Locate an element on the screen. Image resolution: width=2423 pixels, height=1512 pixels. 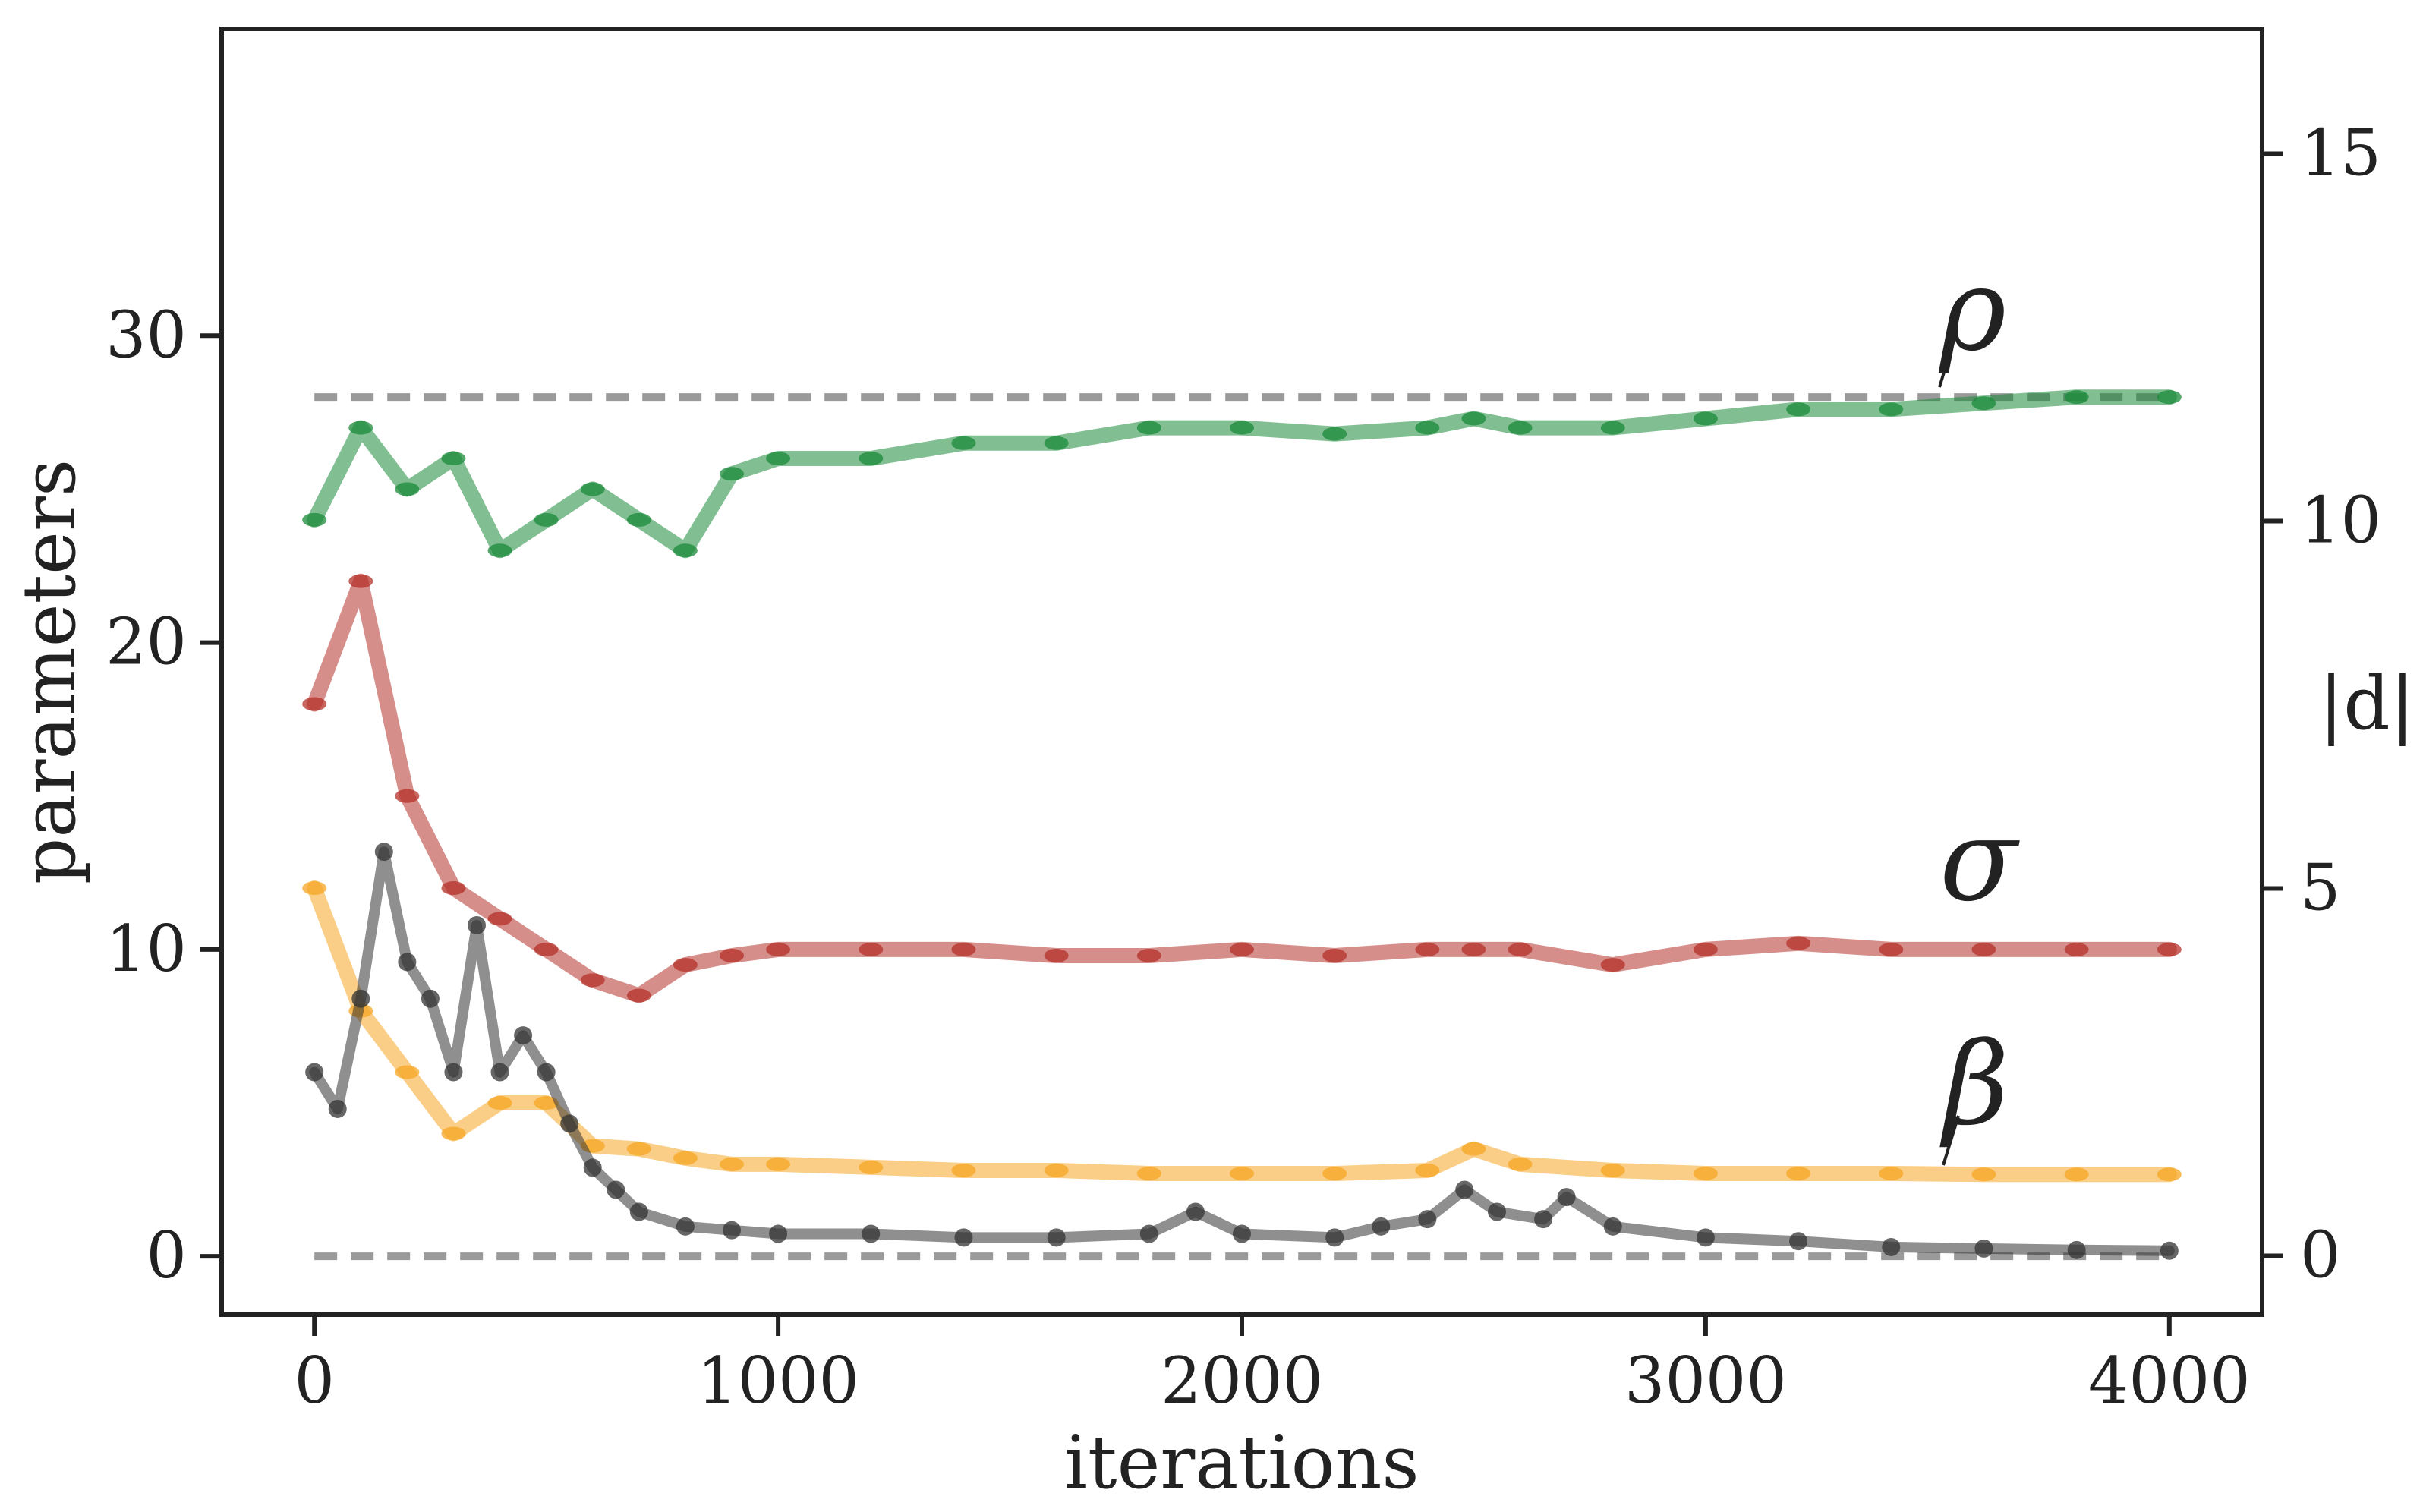
y-axis-left: 0 10 20 30 is located at coordinates (164, 795).